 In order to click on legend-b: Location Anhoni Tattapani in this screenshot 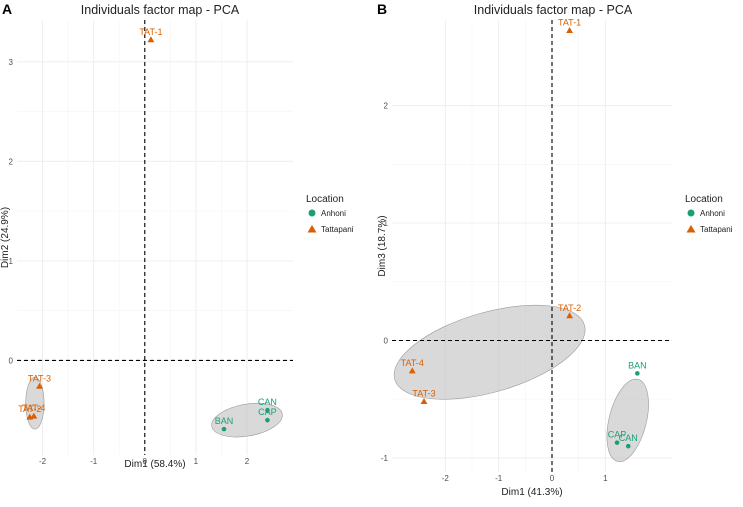, I will do `click(709, 214)`.